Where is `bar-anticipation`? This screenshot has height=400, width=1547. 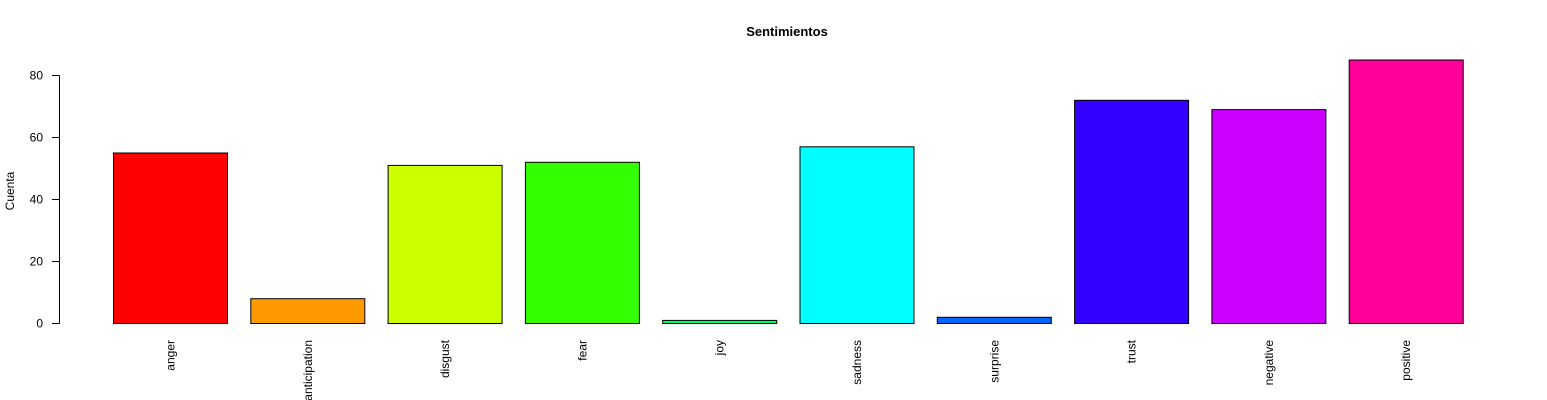
bar-anticipation is located at coordinates (308, 311).